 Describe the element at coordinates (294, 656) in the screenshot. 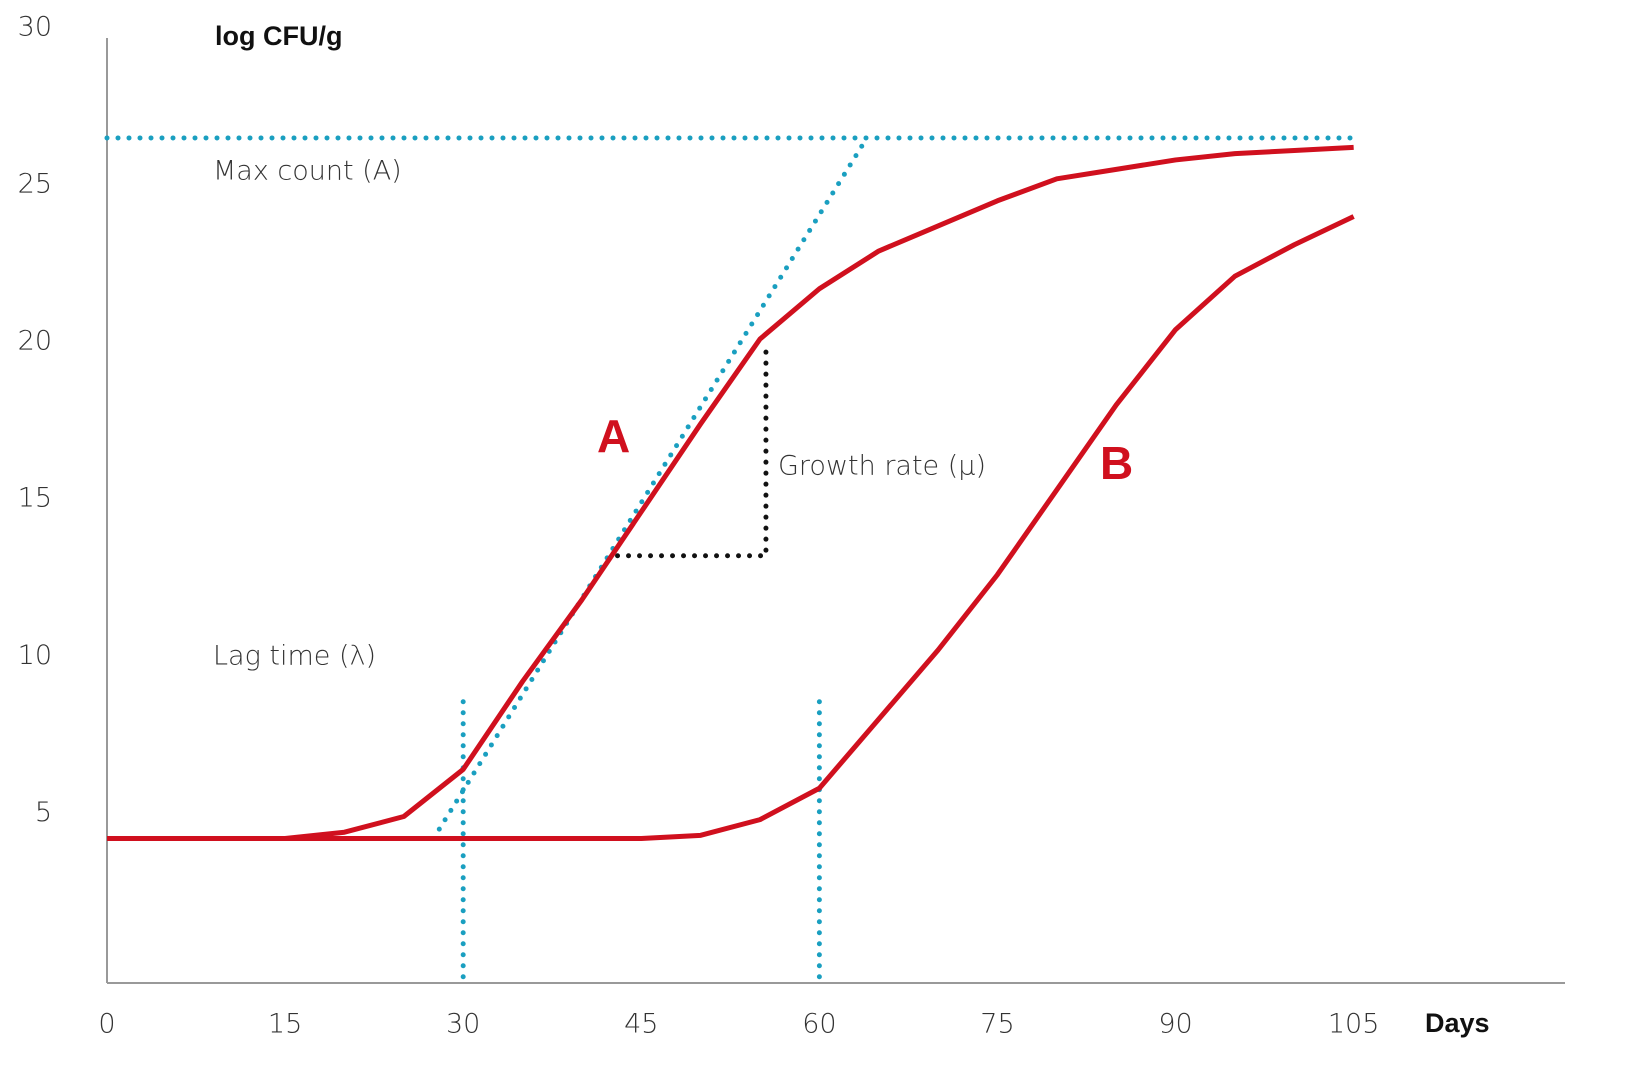

I see `annotation: Lag time (λ)` at that location.